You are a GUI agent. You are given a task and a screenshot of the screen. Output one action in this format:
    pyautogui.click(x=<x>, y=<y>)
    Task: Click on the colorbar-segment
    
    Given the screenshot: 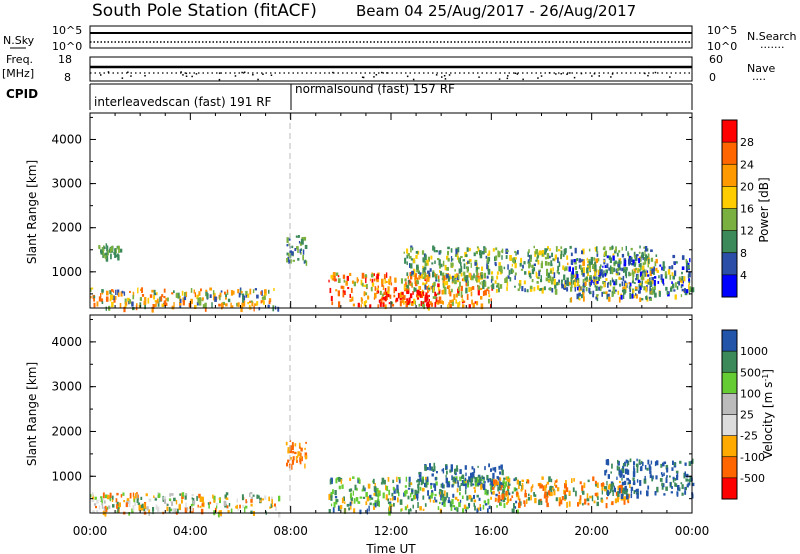 What is the action you would take?
    pyautogui.click(x=729, y=488)
    